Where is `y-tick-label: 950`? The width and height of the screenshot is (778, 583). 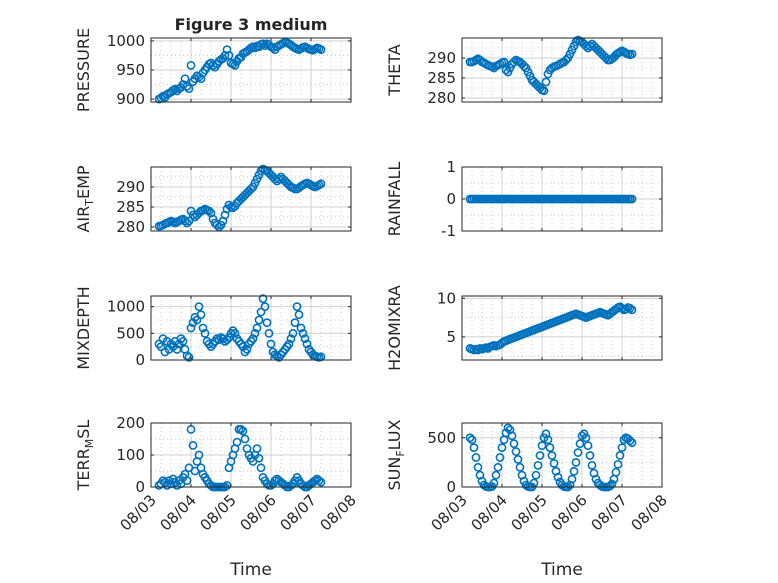 y-tick-label: 950 is located at coordinates (130, 70).